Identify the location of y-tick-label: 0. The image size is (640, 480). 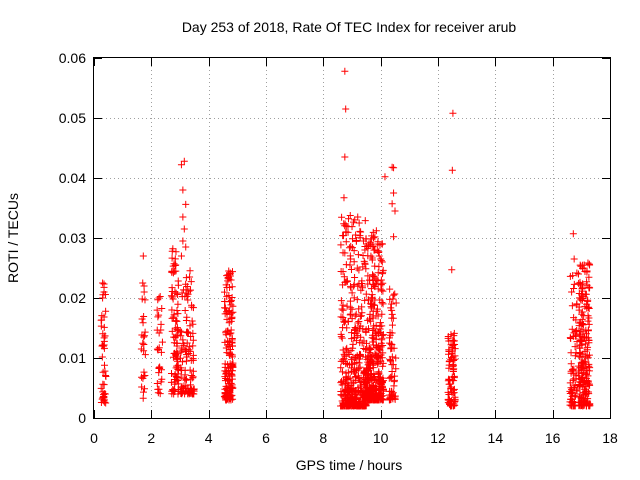
(82, 418).